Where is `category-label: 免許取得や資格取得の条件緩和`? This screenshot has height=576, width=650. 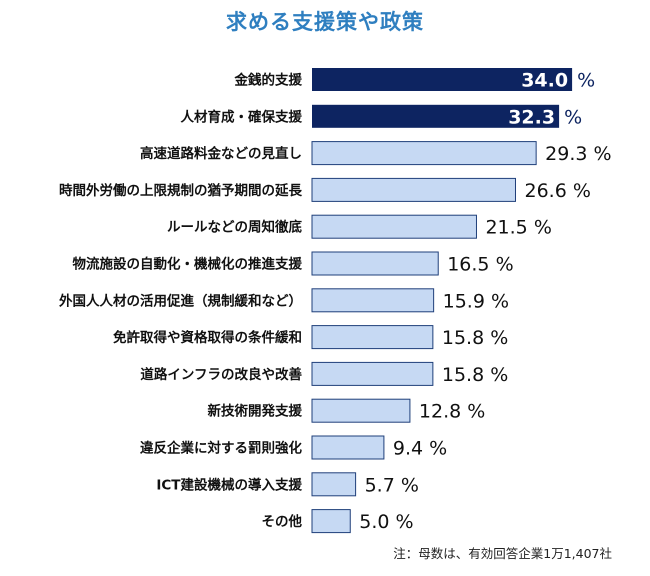
category-label: 免許取得や資格取得の条件緩和 is located at coordinates (207, 337).